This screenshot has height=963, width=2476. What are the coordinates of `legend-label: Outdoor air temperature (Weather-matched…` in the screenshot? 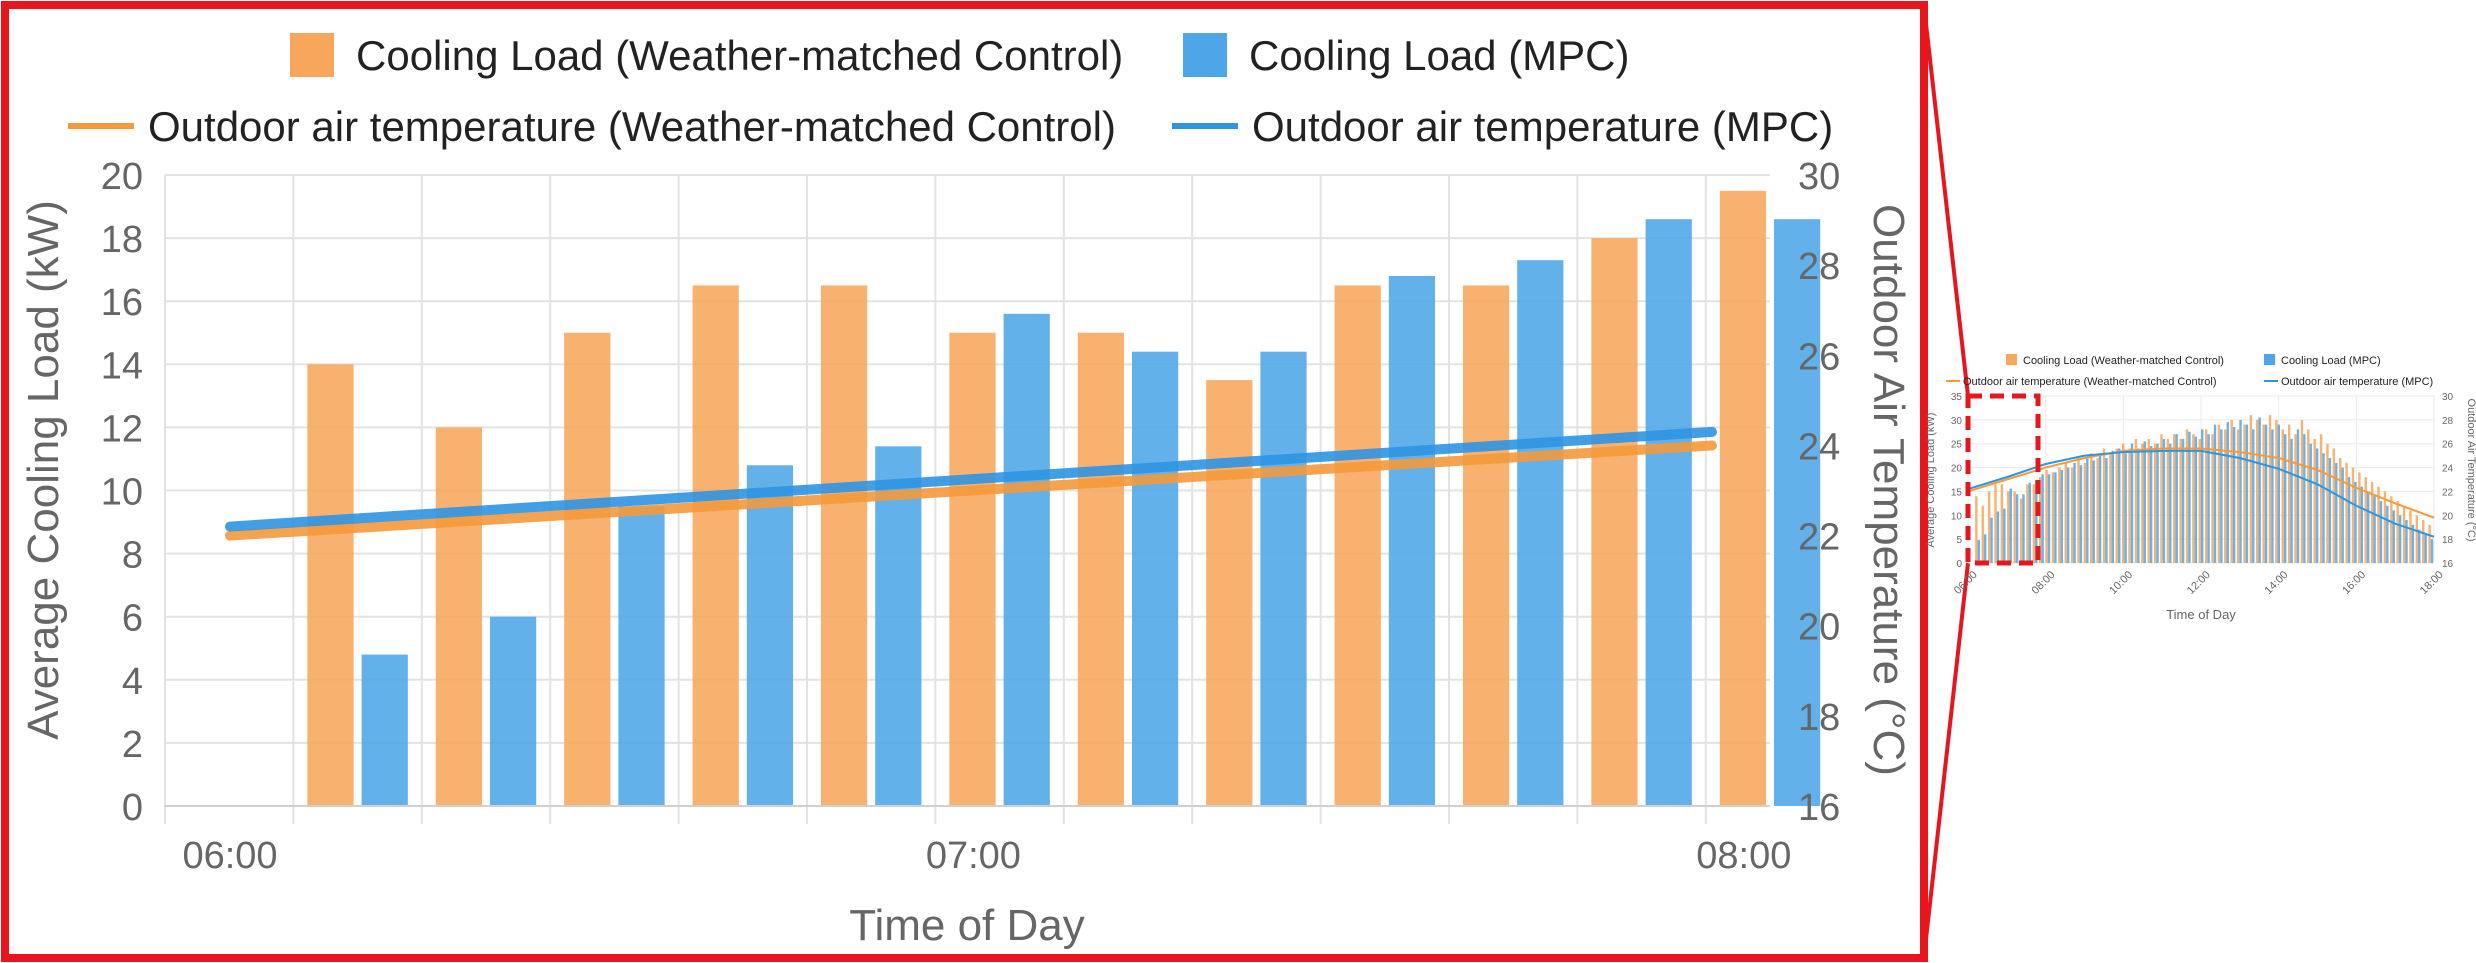 It's located at (632, 126).